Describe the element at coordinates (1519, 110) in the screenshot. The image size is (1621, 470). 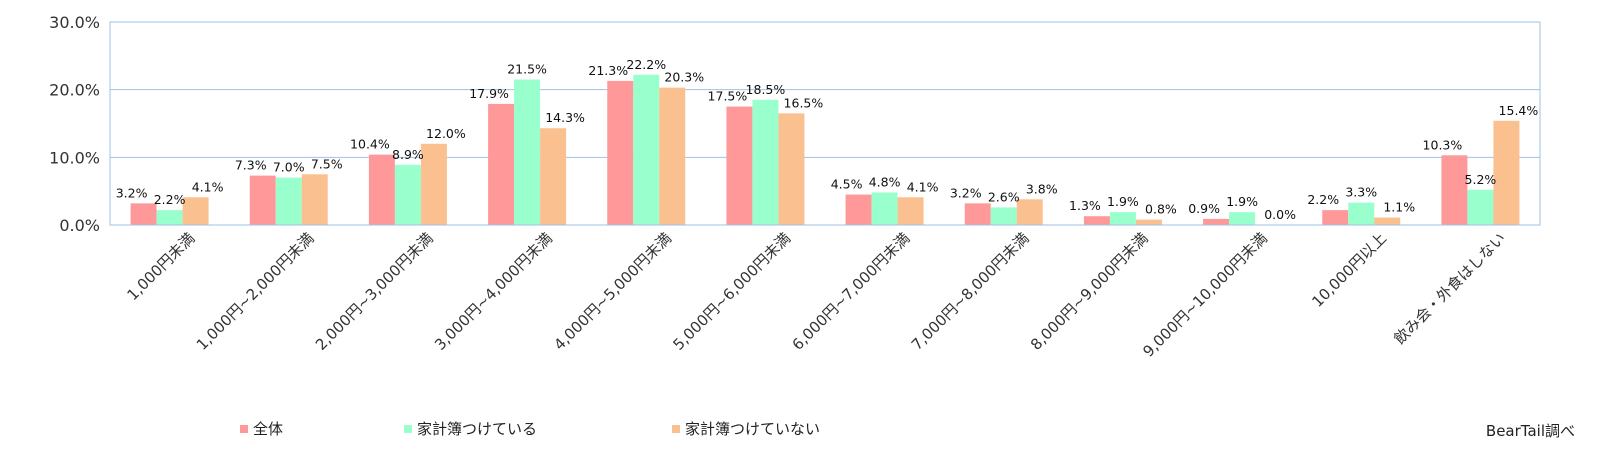
I see `data-label: 15.4%` at that location.